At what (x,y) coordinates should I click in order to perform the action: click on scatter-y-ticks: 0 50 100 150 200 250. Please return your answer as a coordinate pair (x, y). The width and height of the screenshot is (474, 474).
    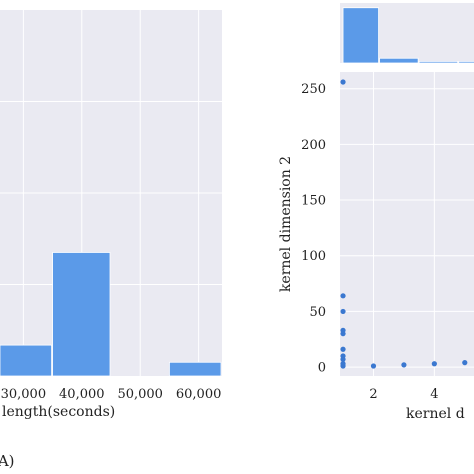
    Looking at the image, I should click on (313, 228).